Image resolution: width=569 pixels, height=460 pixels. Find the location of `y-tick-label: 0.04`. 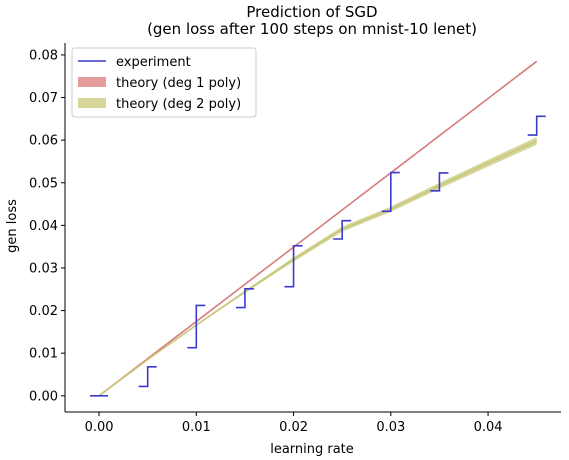

y-tick-label: 0.04 is located at coordinates (43, 226).